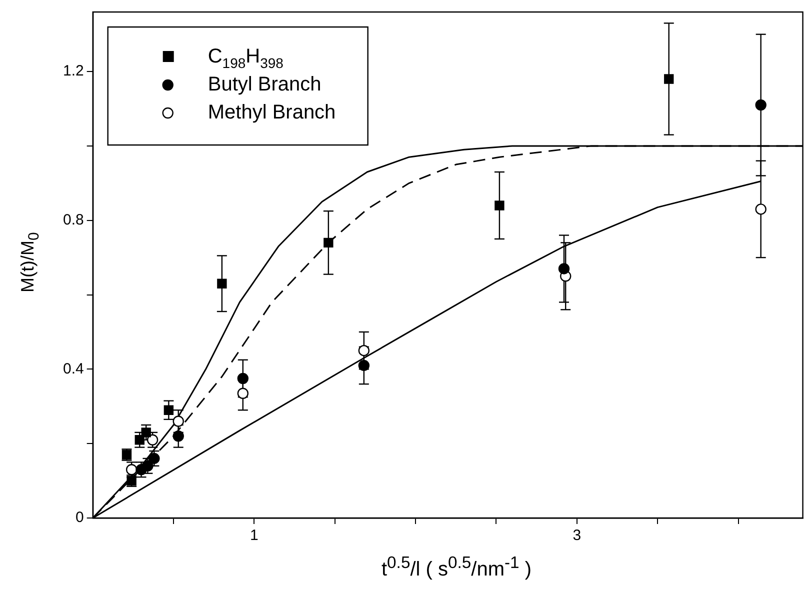 This screenshot has width=810, height=593. Describe the element at coordinates (73, 219) in the screenshot. I see `y-tick-label: 0.8` at that location.